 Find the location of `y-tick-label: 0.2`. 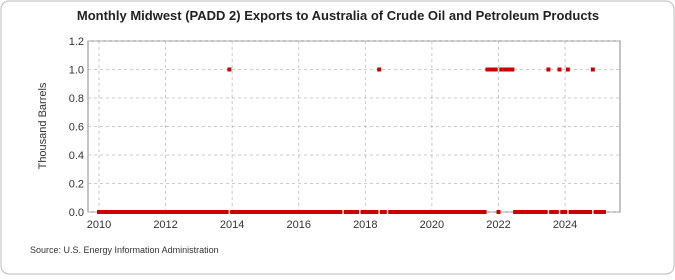

y-tick-label: 0.2 is located at coordinates (76, 185).